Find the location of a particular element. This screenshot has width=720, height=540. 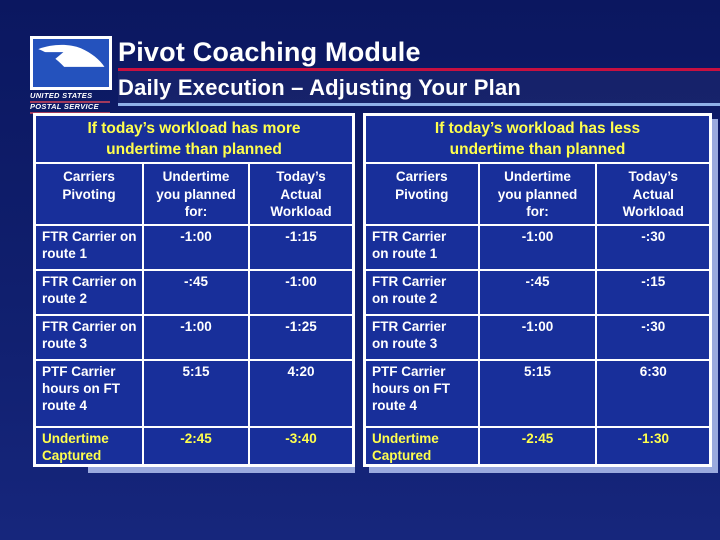

subtitle-band: Daily Execution – Adjusting Your Plan is located at coordinates (419, 87).